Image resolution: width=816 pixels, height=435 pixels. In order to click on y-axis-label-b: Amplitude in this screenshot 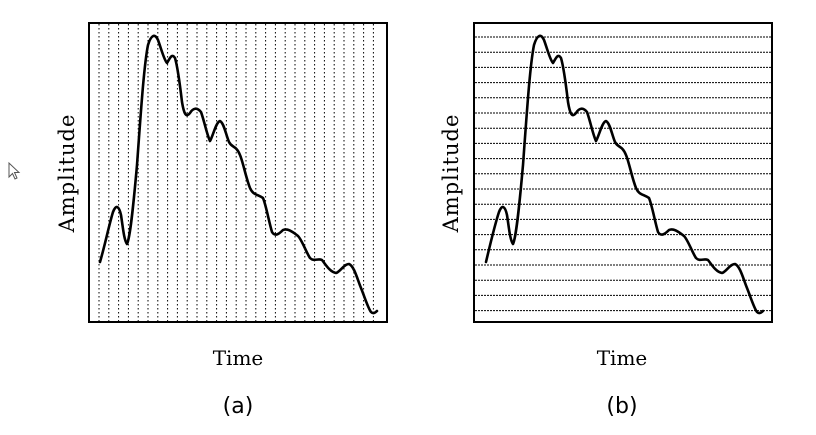, I will do `click(451, 174)`.